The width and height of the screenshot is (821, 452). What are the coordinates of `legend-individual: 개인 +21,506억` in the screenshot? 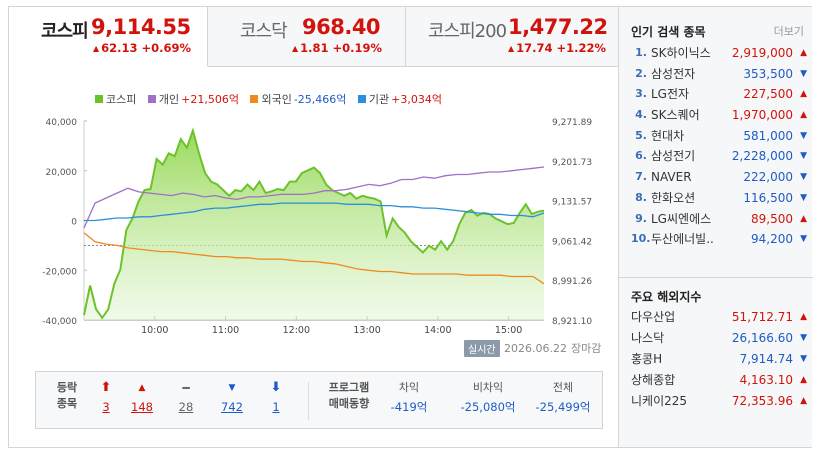 It's located at (193, 99).